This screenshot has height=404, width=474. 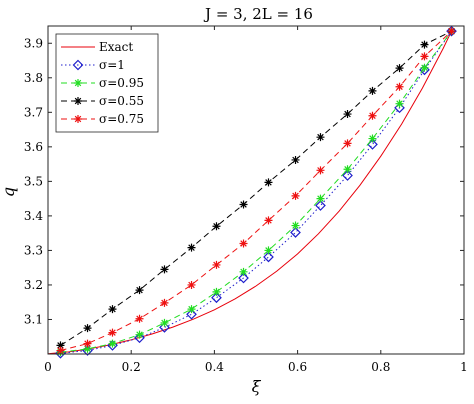 I want to click on legend-label: σ=0.55, so click(x=121, y=101).